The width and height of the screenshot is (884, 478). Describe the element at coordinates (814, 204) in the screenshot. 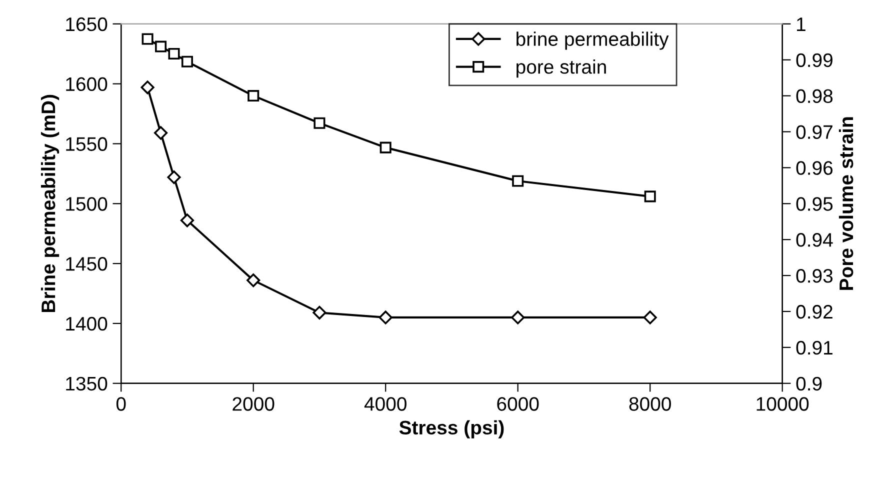

I see `y2-tick-label: 0.95` at that location.